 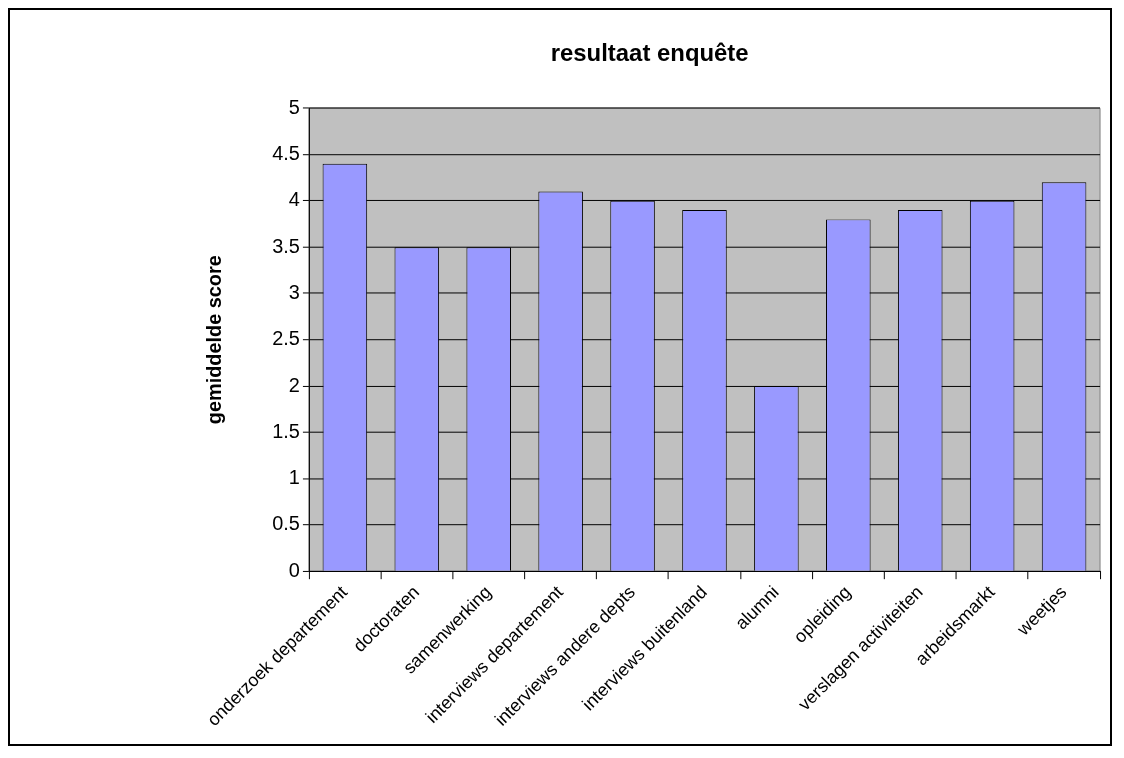 I want to click on y-tick-label: 5, so click(x=294, y=106).